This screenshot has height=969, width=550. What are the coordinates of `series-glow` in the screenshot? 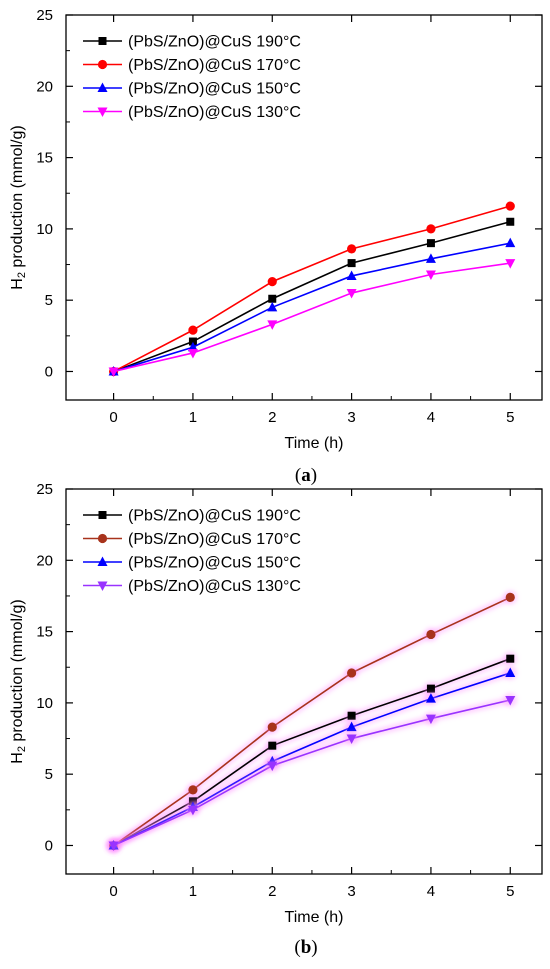 It's located at (312, 772).